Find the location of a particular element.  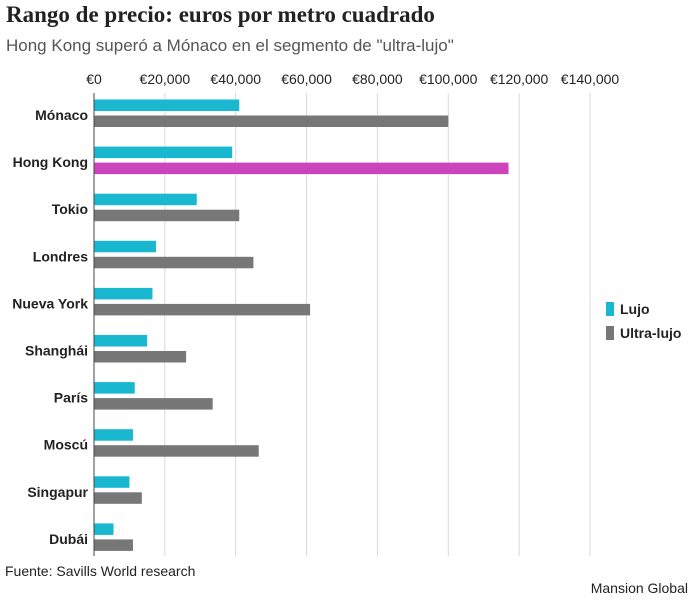

category-label-tokio: Tokio is located at coordinates (70, 209).